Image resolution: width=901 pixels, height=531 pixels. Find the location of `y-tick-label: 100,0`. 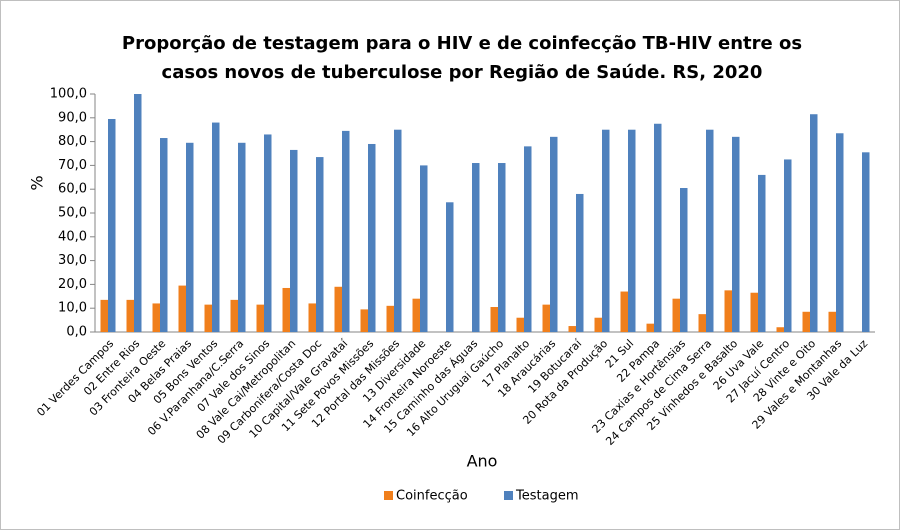

y-tick-label: 100,0 is located at coordinates (68, 94).